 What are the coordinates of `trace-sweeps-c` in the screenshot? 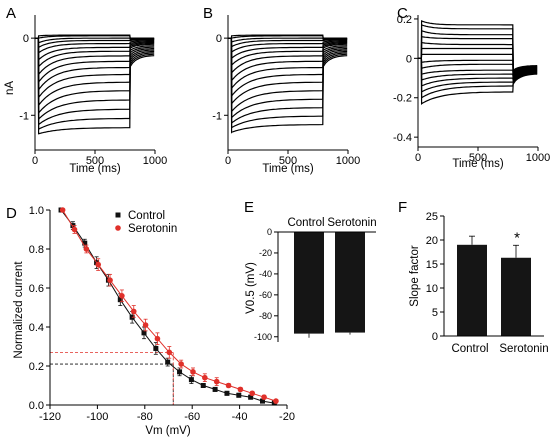 It's located at (478, 63).